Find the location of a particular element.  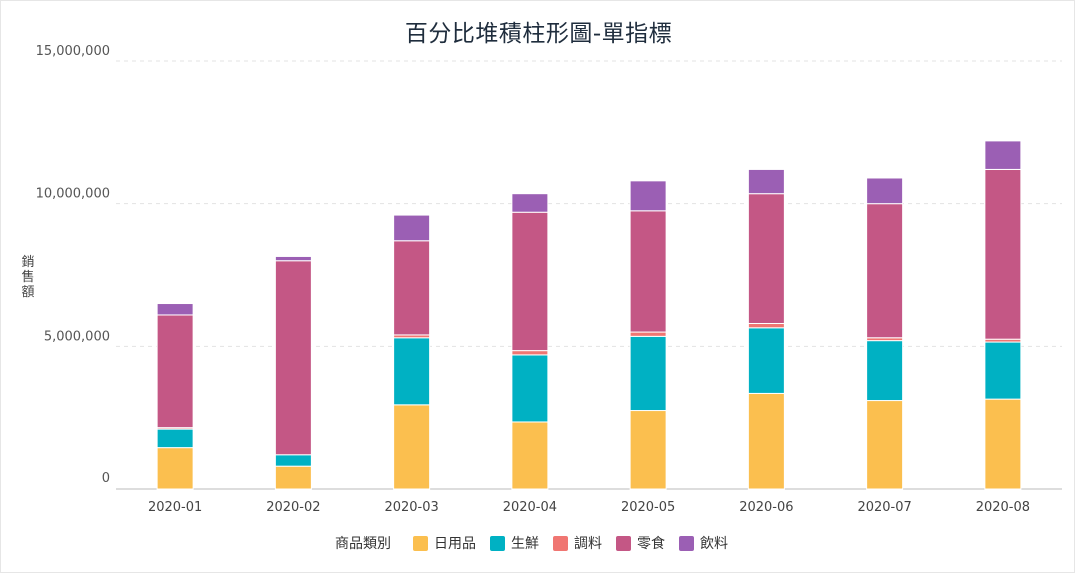

chart-title: 百分比堆積柱形圖-單指標 is located at coordinates (538, 34).